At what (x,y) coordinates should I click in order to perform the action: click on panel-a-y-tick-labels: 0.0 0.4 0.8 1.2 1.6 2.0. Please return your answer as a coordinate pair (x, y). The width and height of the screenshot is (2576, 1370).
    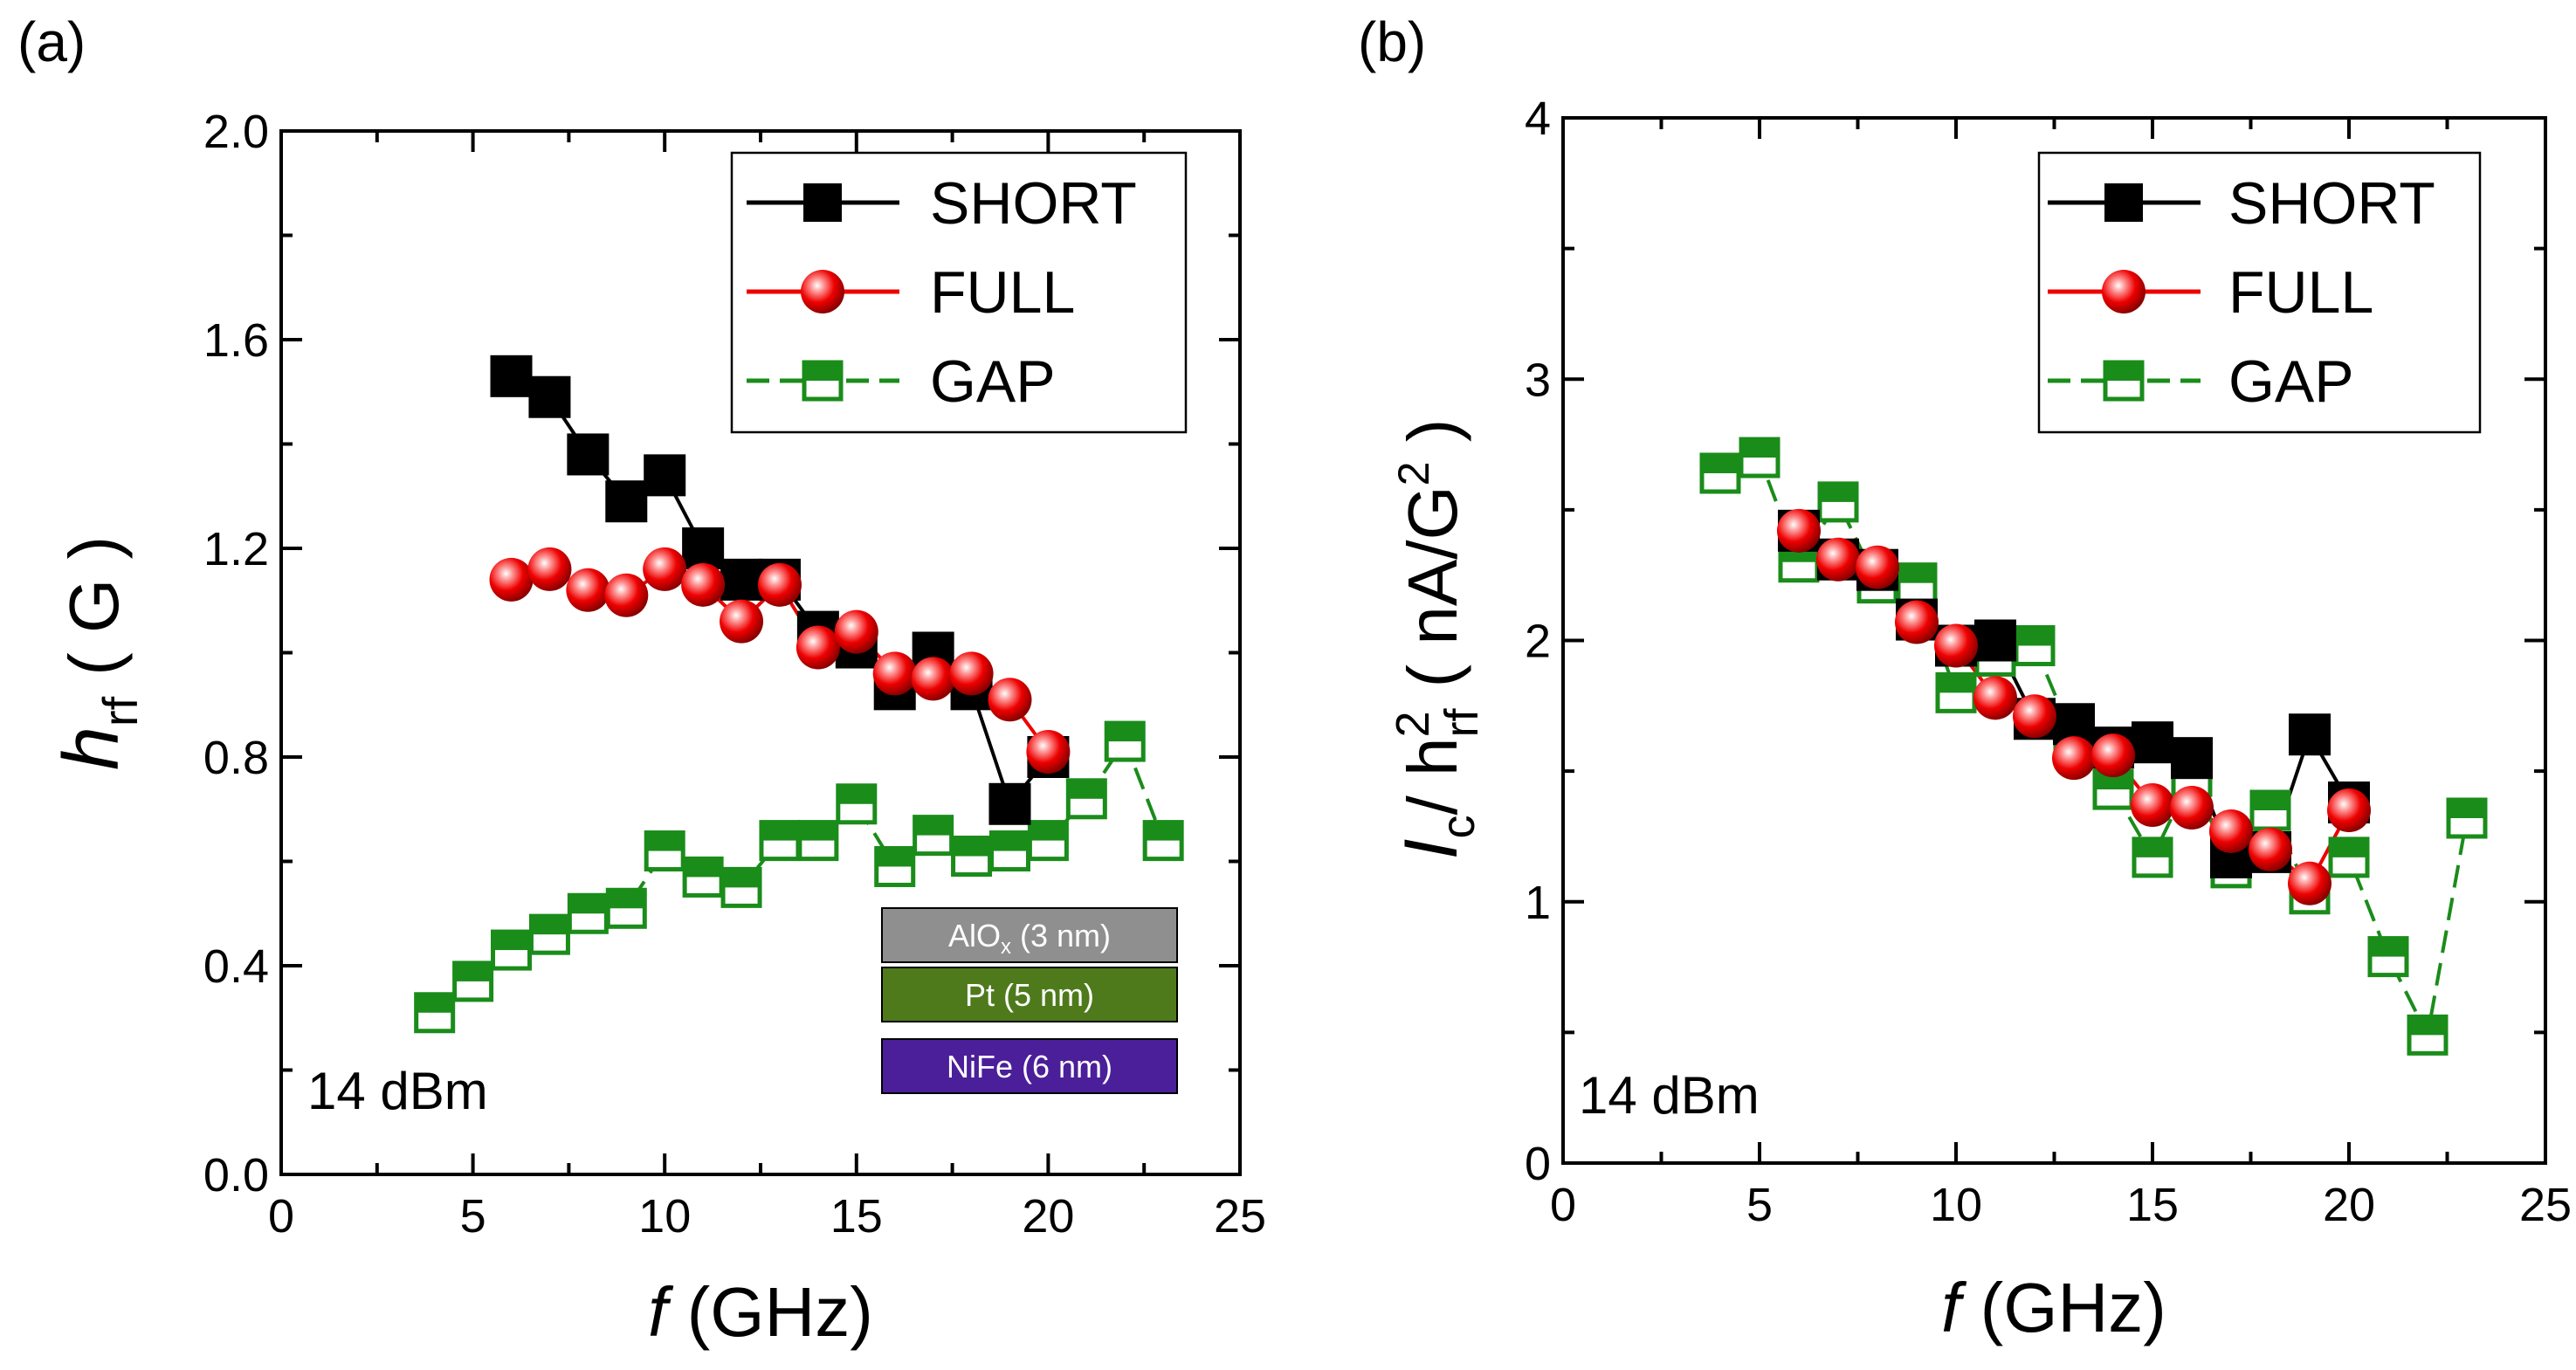
    Looking at the image, I should click on (236, 653).